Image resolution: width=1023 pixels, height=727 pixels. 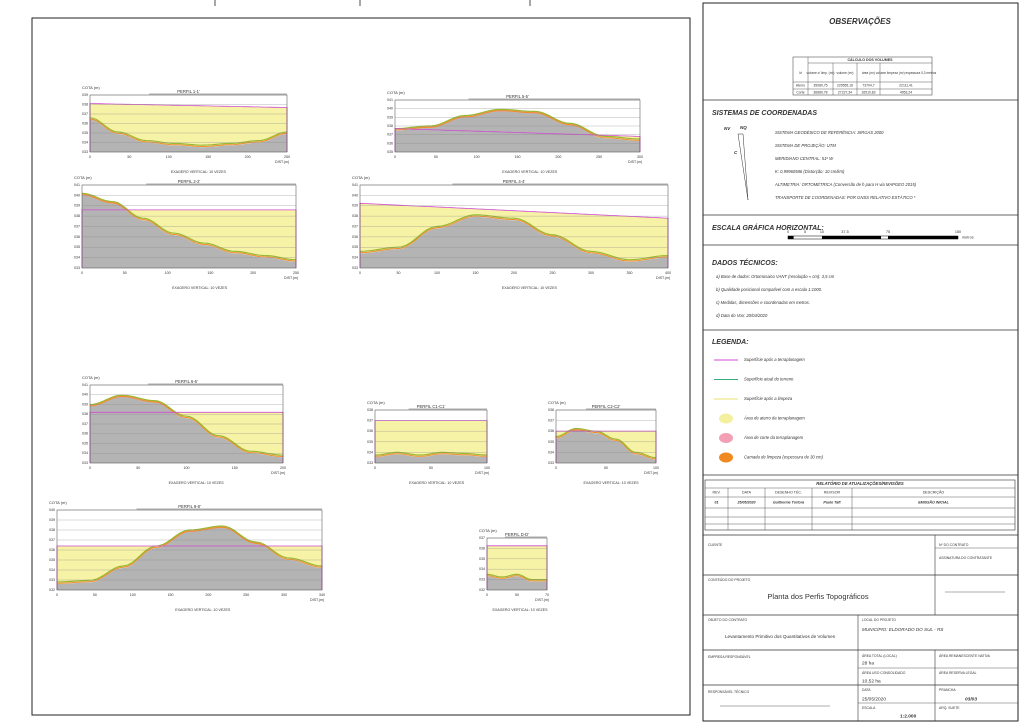 What do you see at coordinates (77, 185) in the screenshot?
I see `y-tick-label: 041` at bounding box center [77, 185].